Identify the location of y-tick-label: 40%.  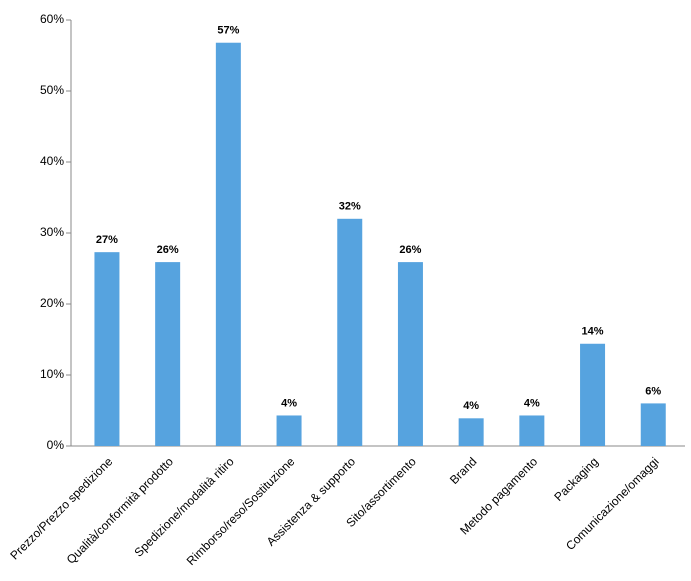
(52, 161).